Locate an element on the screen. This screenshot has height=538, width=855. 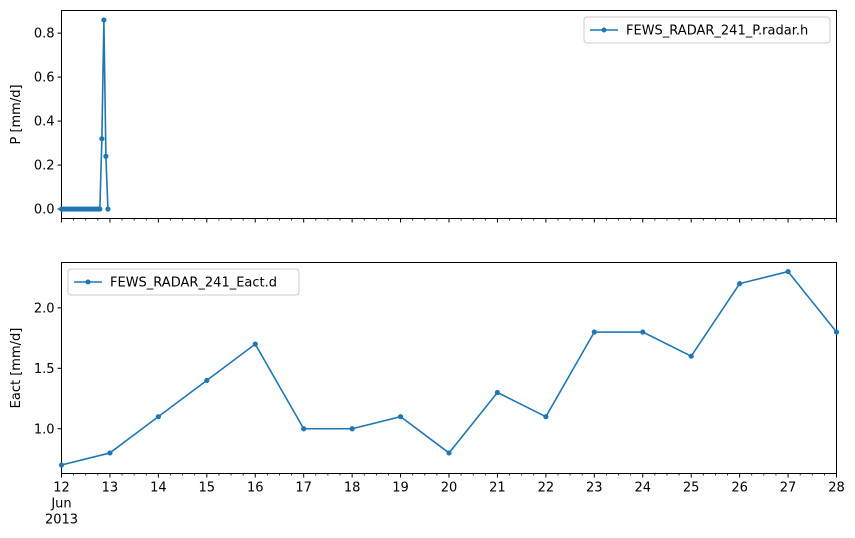
x-axis-month-label: Jun is located at coordinates (60, 504).